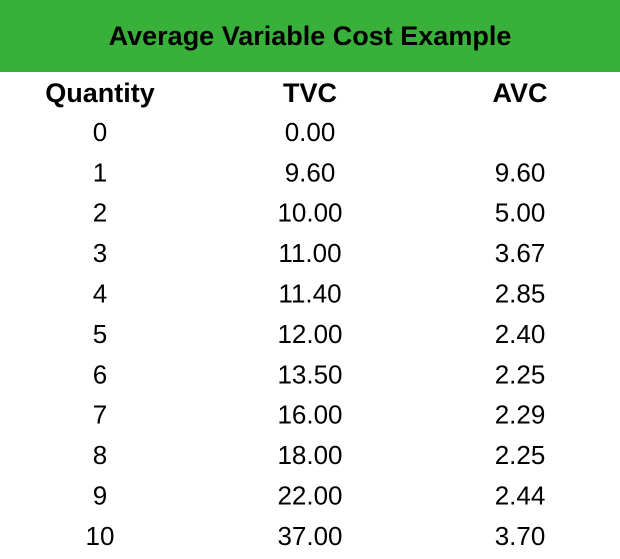  I want to click on cell: 2.29, so click(520, 415).